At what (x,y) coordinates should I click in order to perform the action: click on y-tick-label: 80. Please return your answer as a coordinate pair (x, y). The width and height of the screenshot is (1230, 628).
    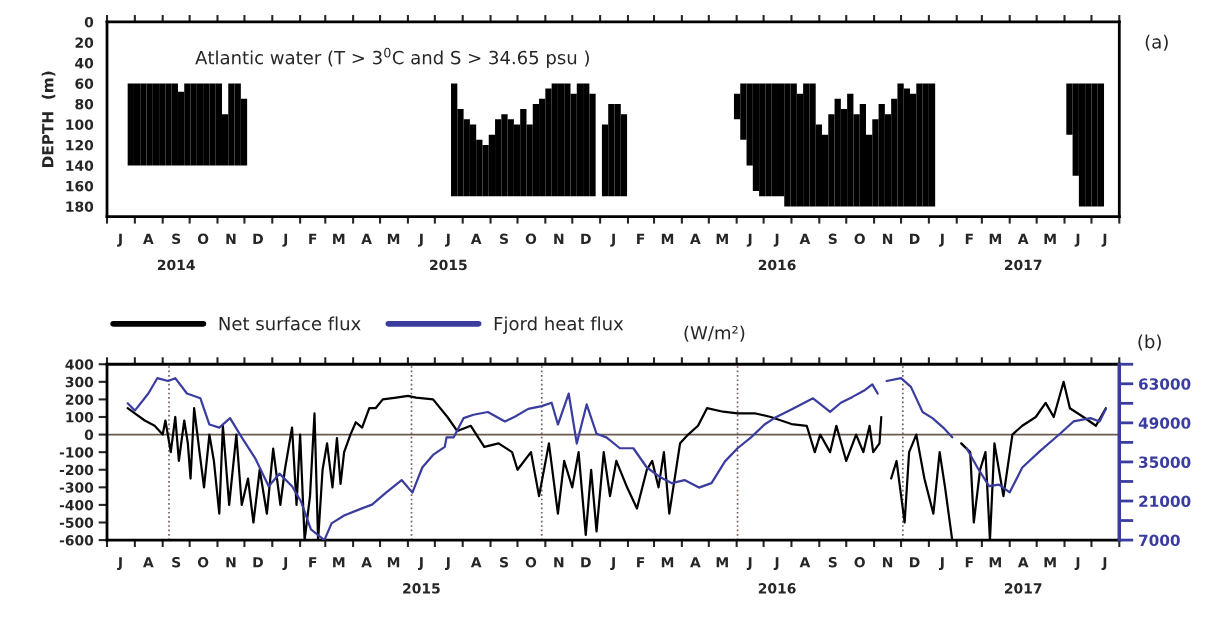
    Looking at the image, I should click on (84, 104).